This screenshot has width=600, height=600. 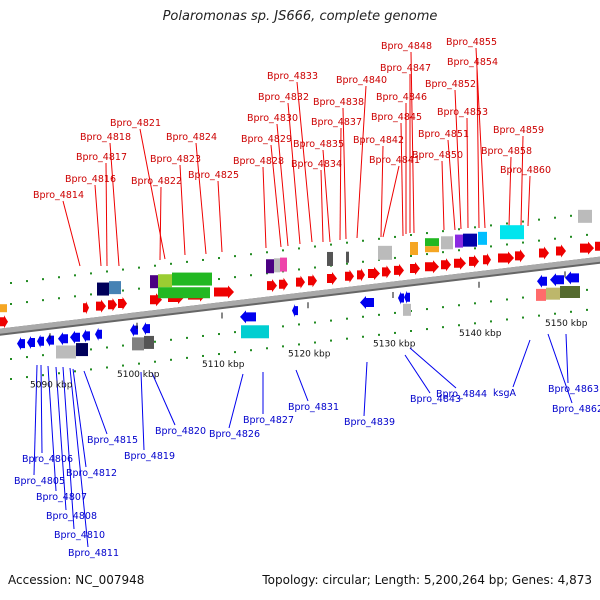 I want to click on genome-backbone, so click(x=300, y=296).